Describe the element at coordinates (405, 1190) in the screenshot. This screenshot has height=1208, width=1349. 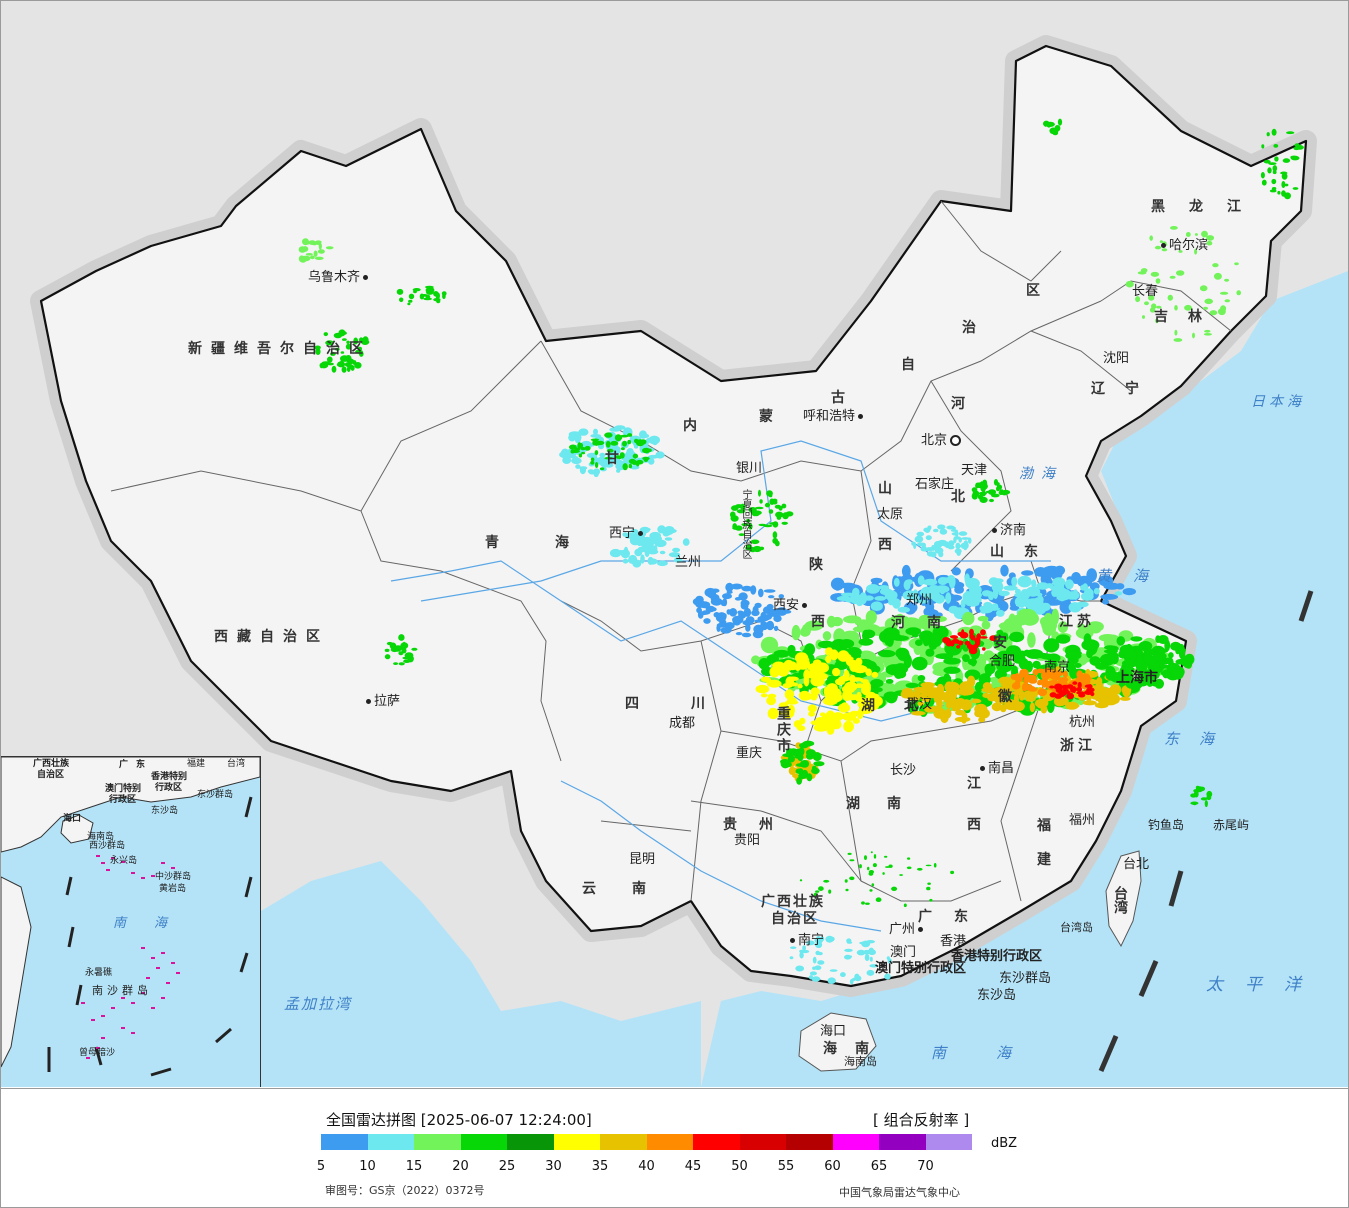
I see `review-number: 审图号：GS京（2022）0372号` at that location.